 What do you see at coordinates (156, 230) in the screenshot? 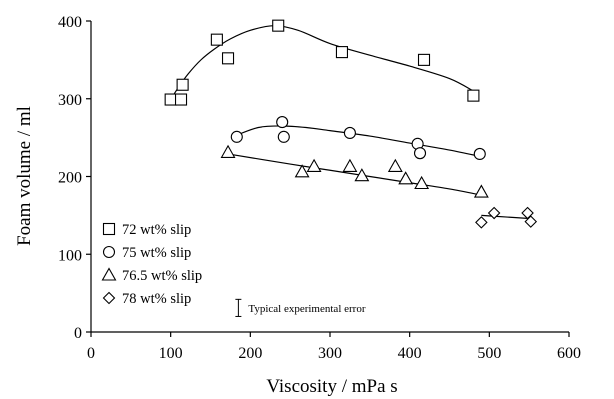
I see `legend-label: 72 wt% slip` at bounding box center [156, 230].